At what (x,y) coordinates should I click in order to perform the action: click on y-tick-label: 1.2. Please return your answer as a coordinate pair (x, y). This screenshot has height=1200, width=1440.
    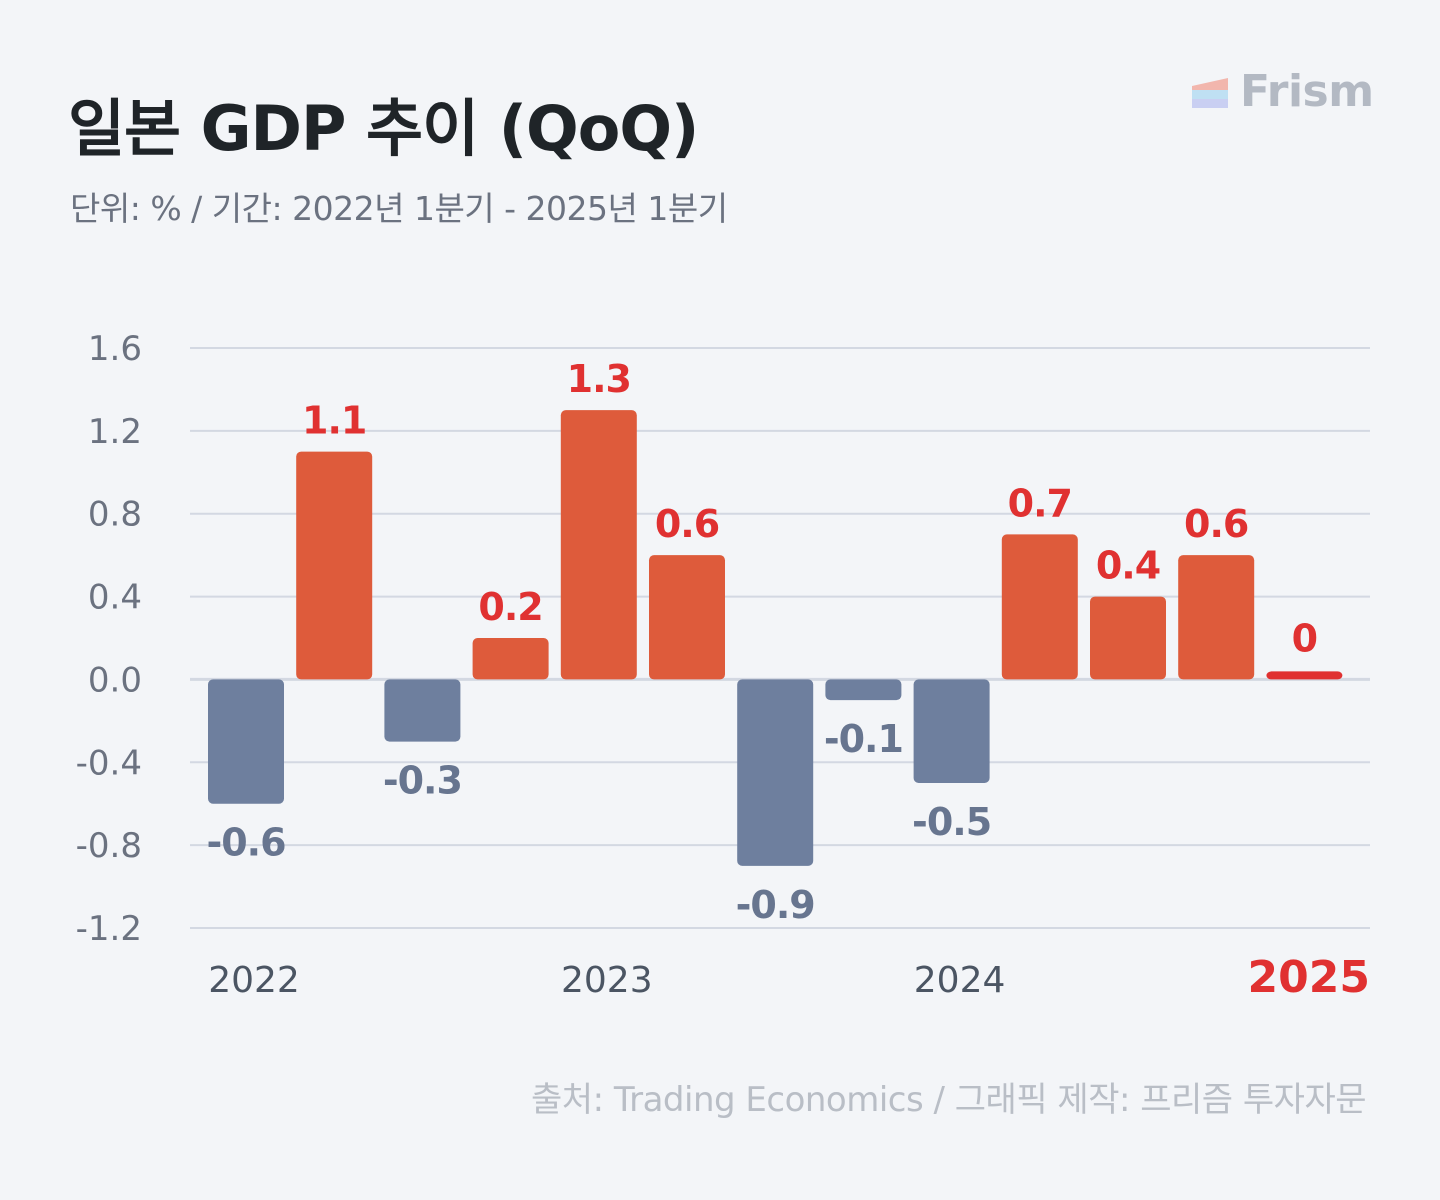
    Looking at the image, I should click on (115, 432).